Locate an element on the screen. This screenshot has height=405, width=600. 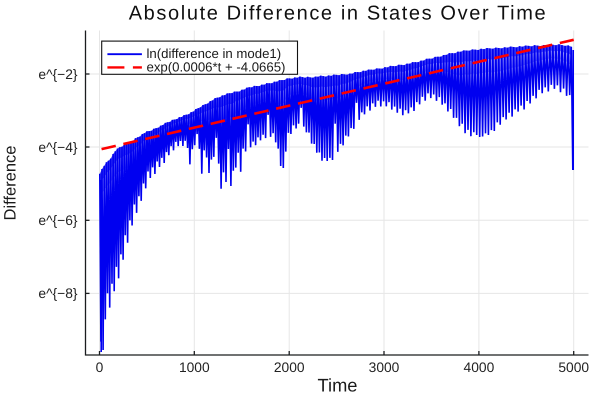
svg-text: 2000 is located at coordinates (289, 367).